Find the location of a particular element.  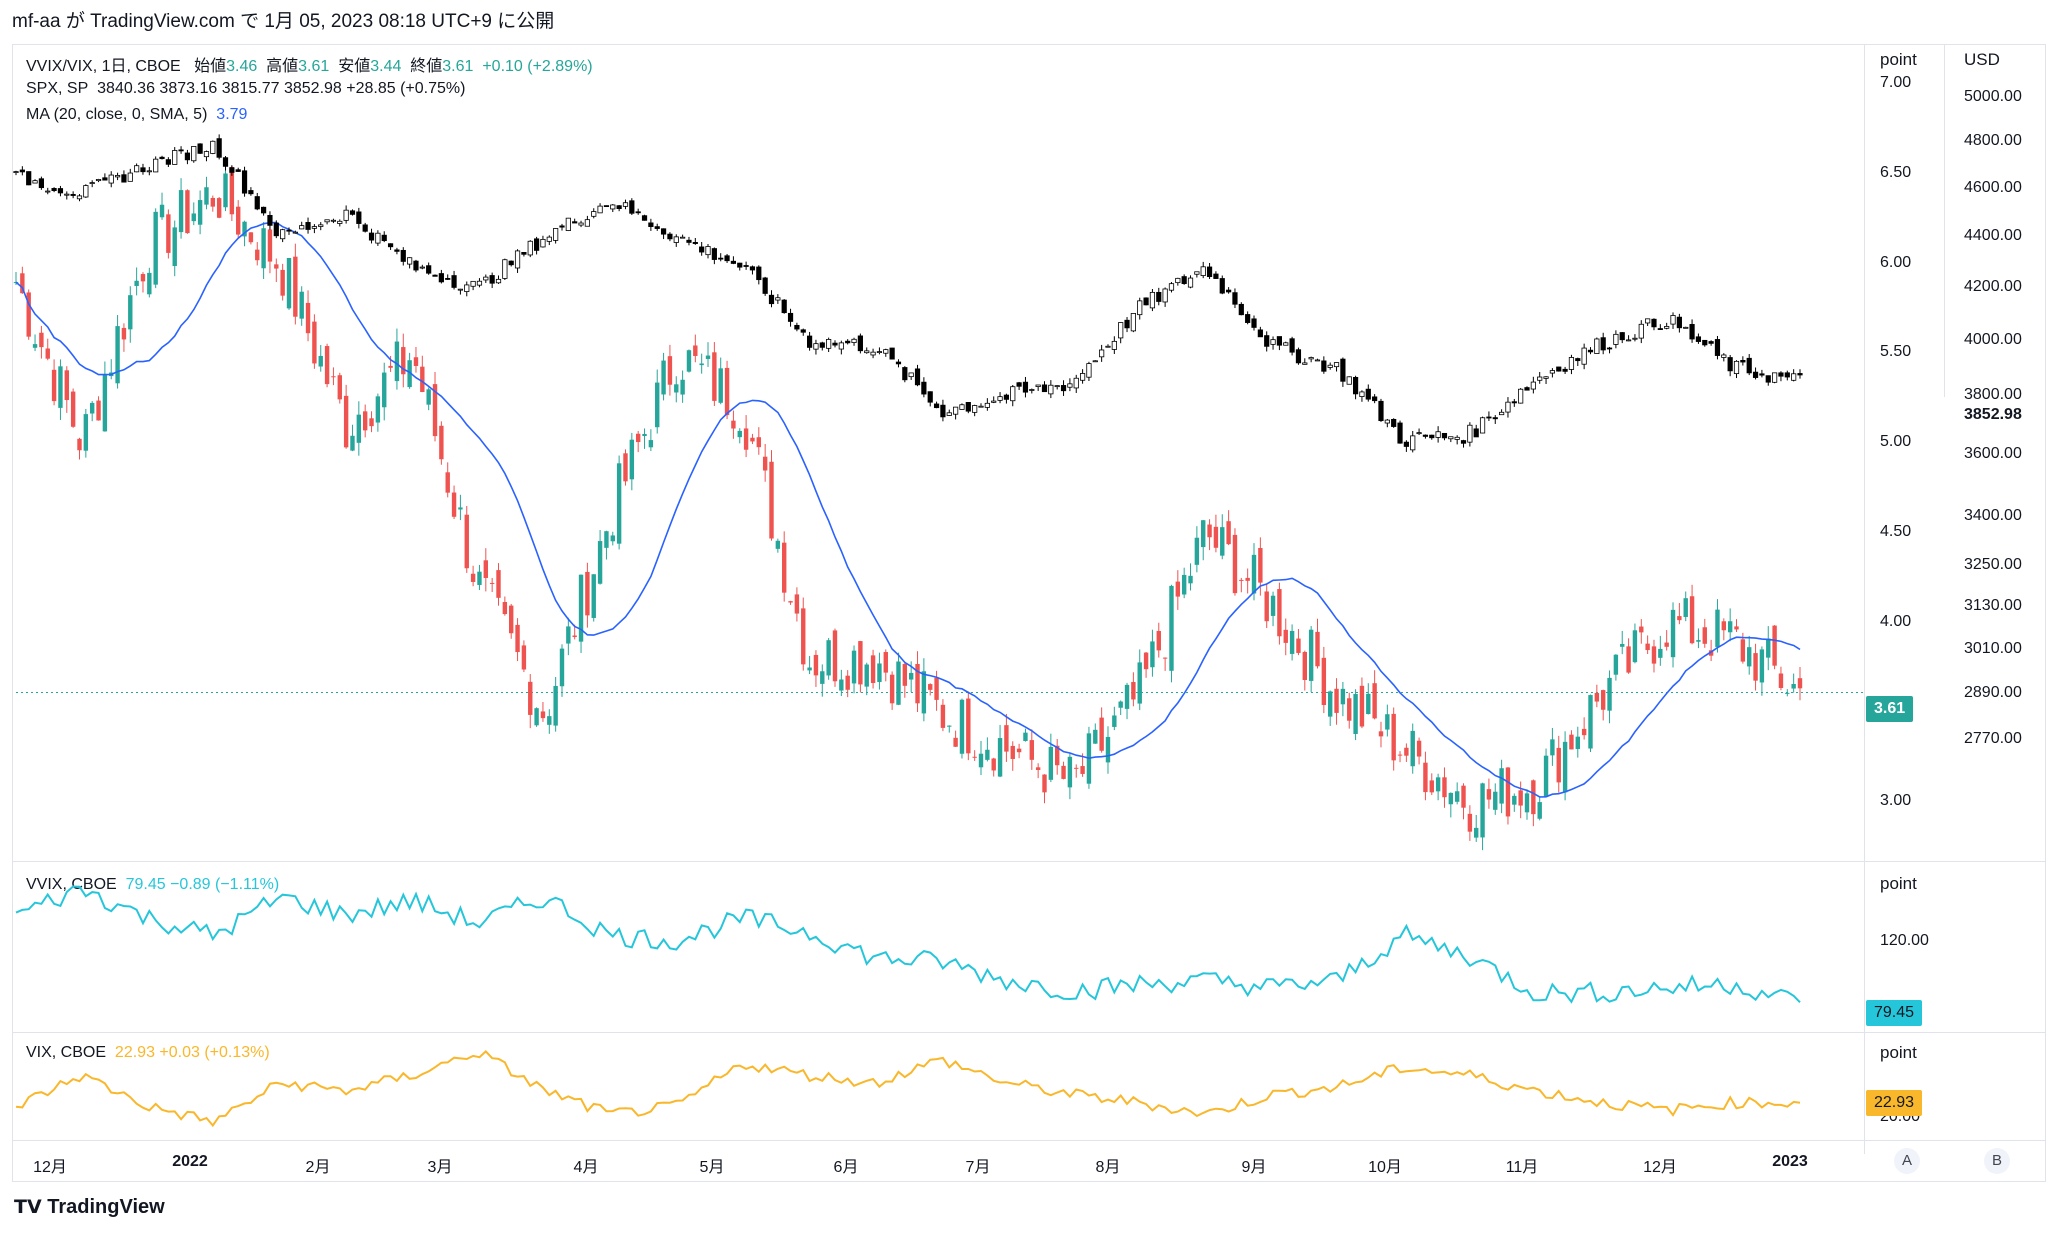

tradingview-logo: 𝗧𝗩 TradingView is located at coordinates (89, 1207).